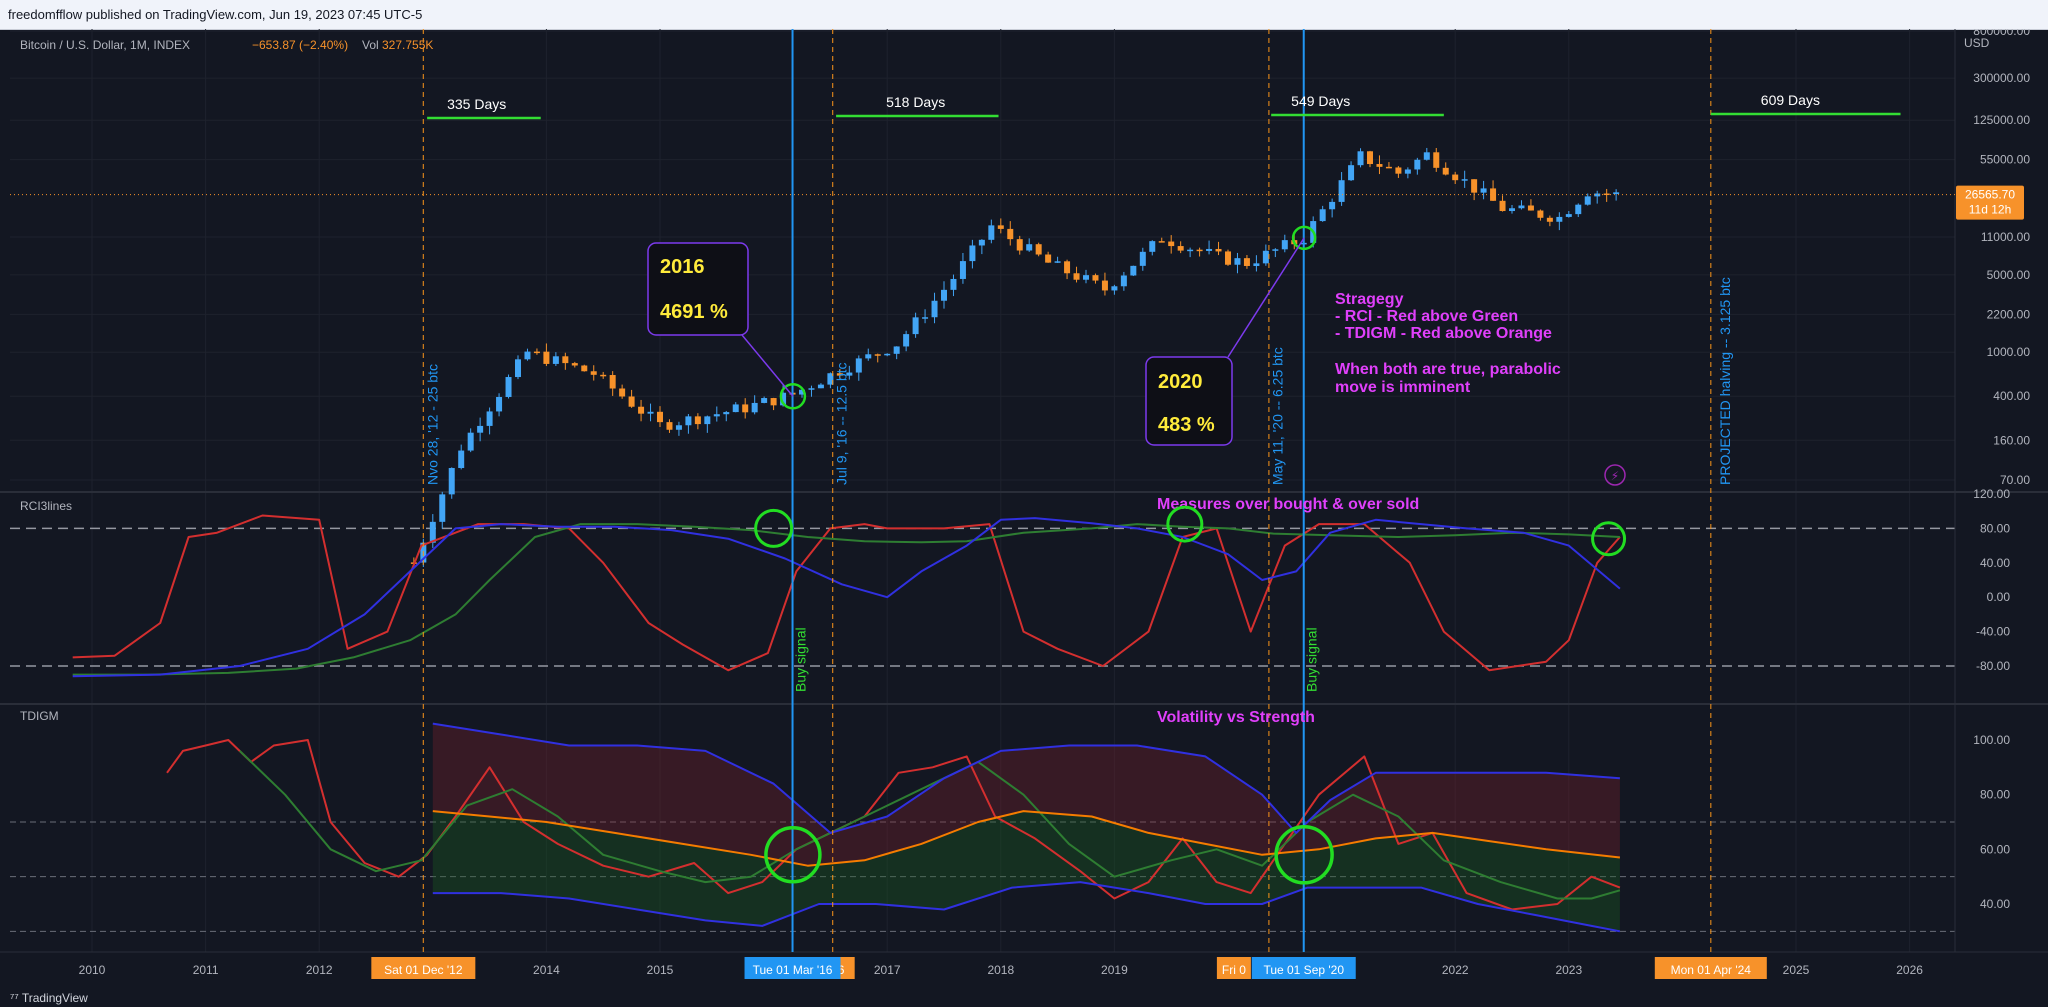 Image resolution: width=2048 pixels, height=1007 pixels. What do you see at coordinates (1999, 597) in the screenshot?
I see `rci-tick-label: 0.00` at bounding box center [1999, 597].